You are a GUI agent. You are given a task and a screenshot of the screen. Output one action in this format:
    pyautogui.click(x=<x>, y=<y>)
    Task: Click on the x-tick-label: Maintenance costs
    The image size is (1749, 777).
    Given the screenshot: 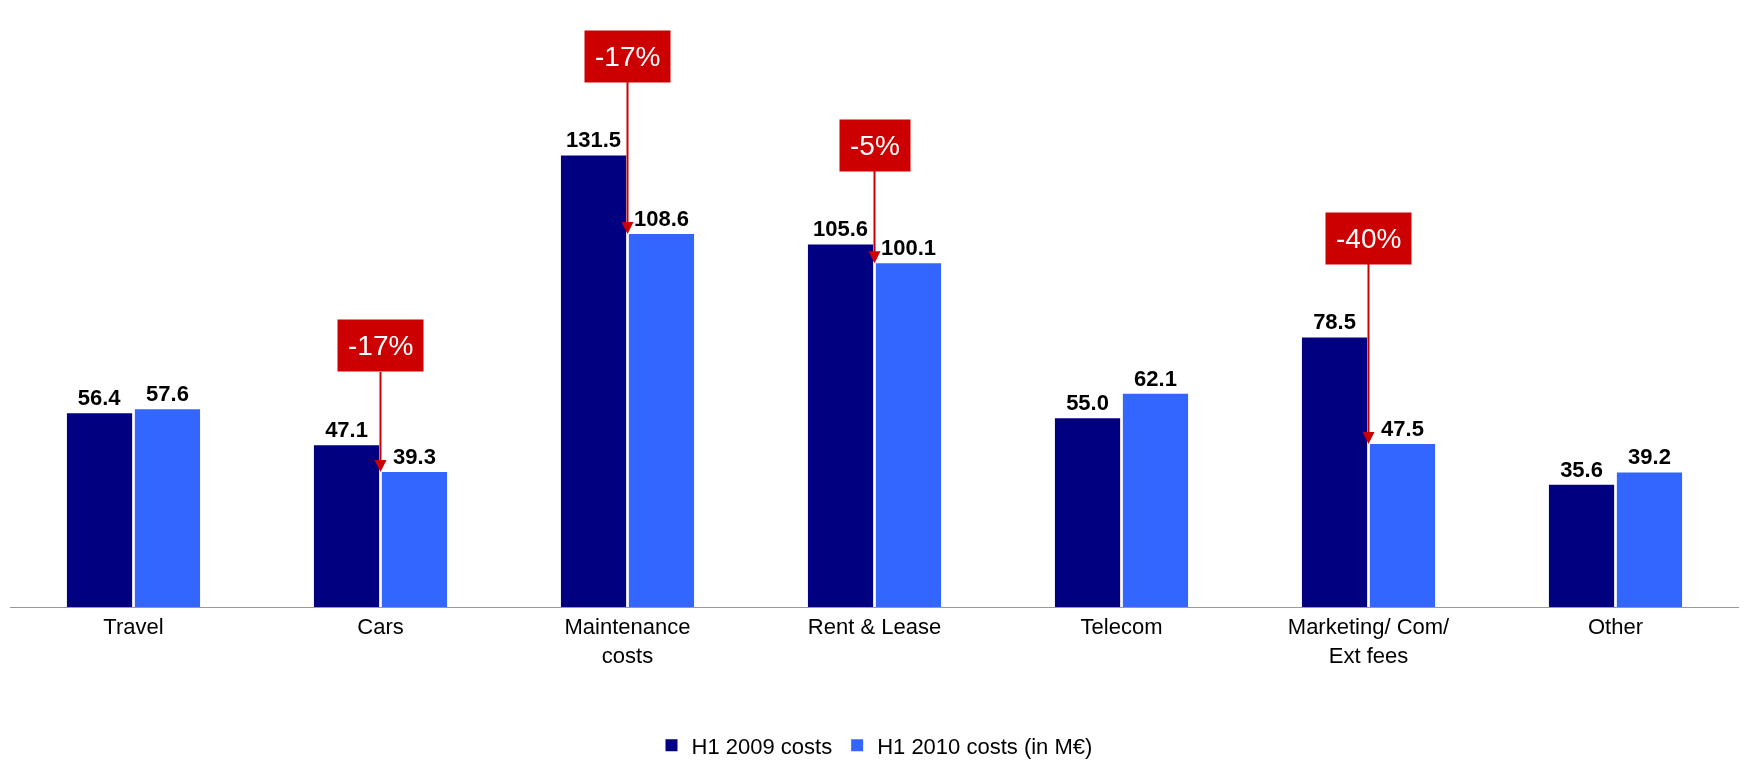 What is the action you would take?
    pyautogui.click(x=627, y=641)
    